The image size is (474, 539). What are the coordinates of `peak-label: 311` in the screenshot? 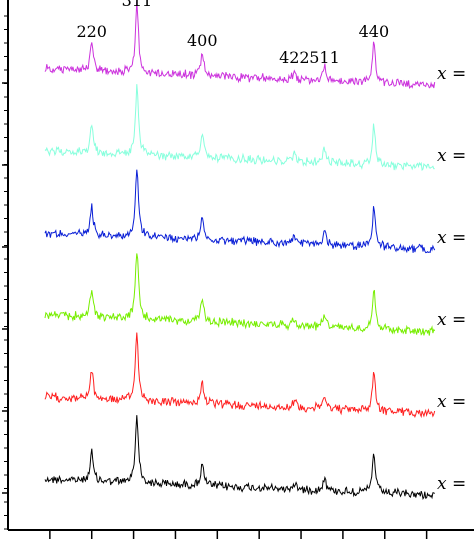 It's located at (137, 5).